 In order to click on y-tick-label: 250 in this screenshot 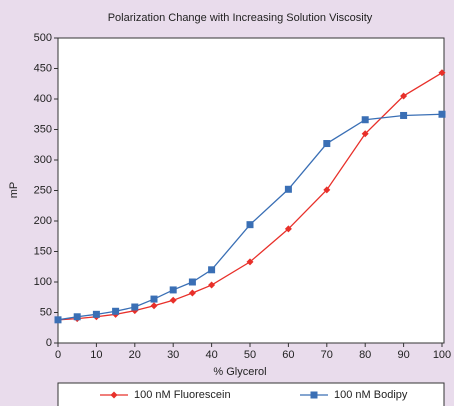, I will do `click(43, 190)`.